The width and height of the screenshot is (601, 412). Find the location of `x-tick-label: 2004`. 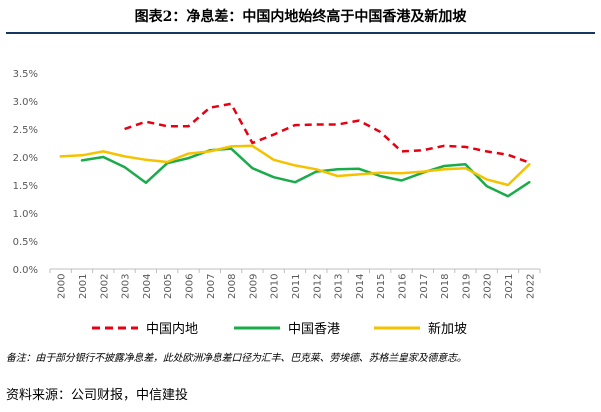

x-tick-label: 2004 is located at coordinates (147, 286).